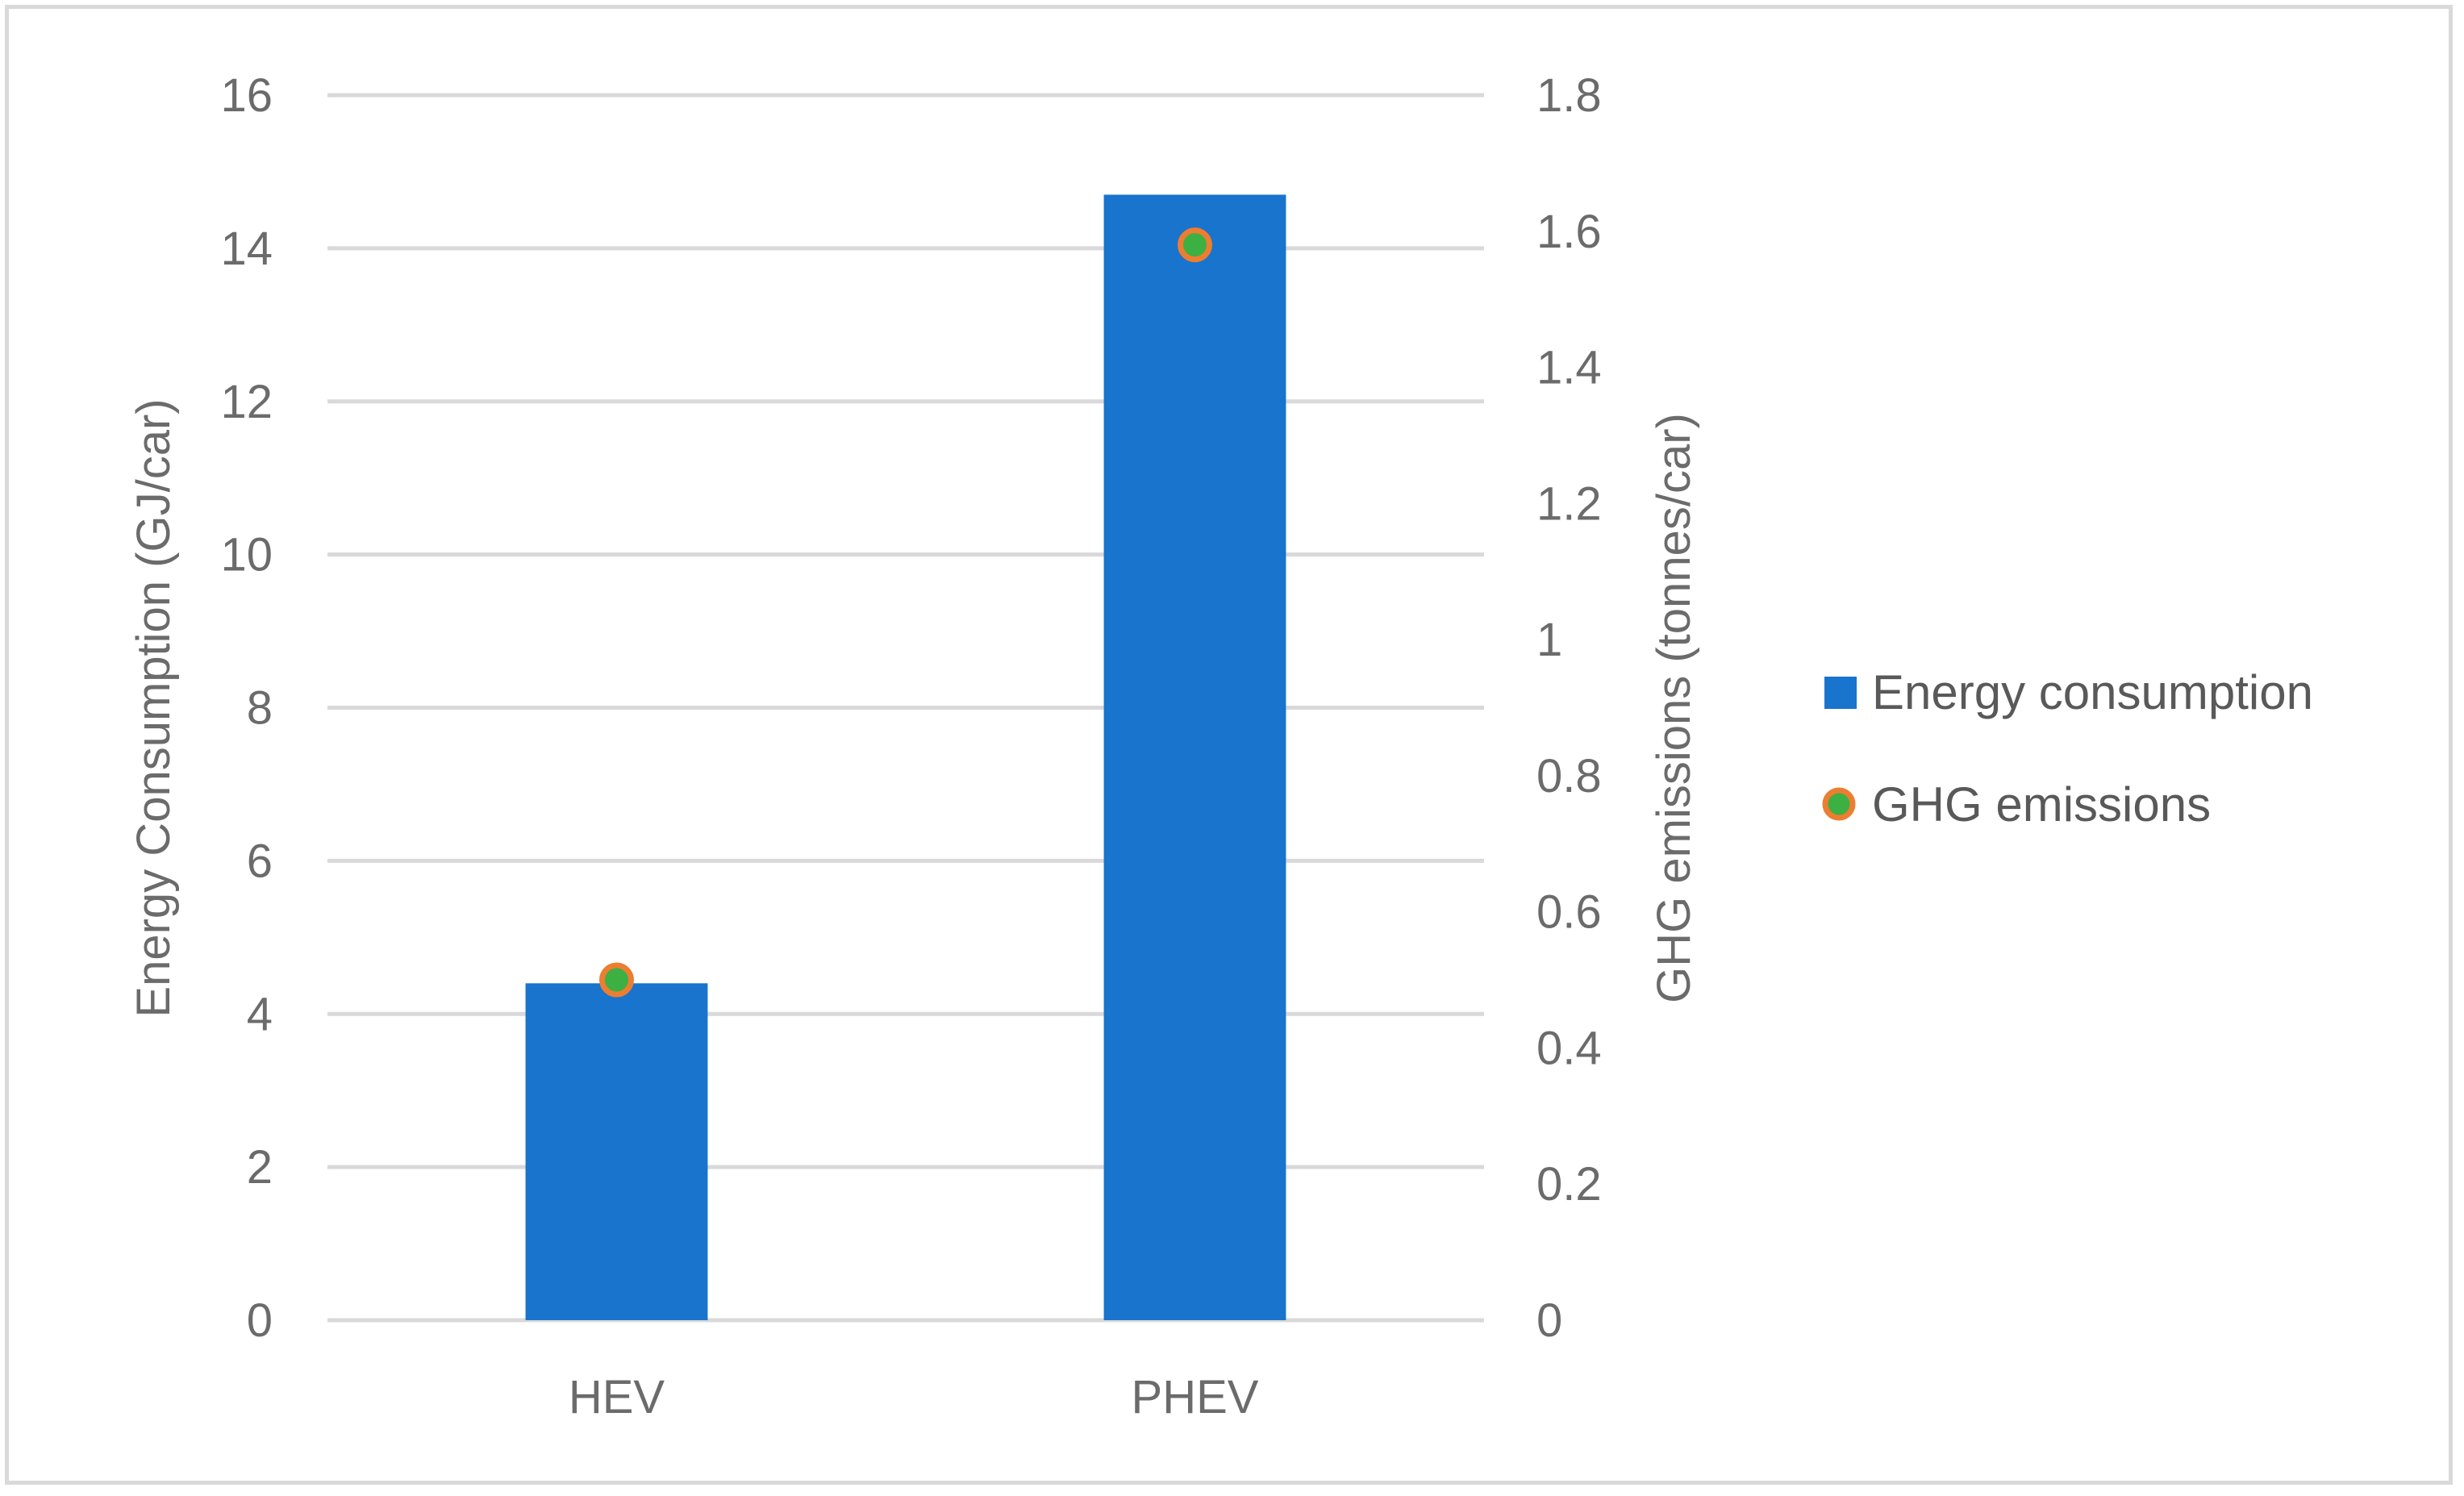 This screenshot has width=2464, height=1496. Describe the element at coordinates (906, 612) in the screenshot. I see `marker-series` at that location.